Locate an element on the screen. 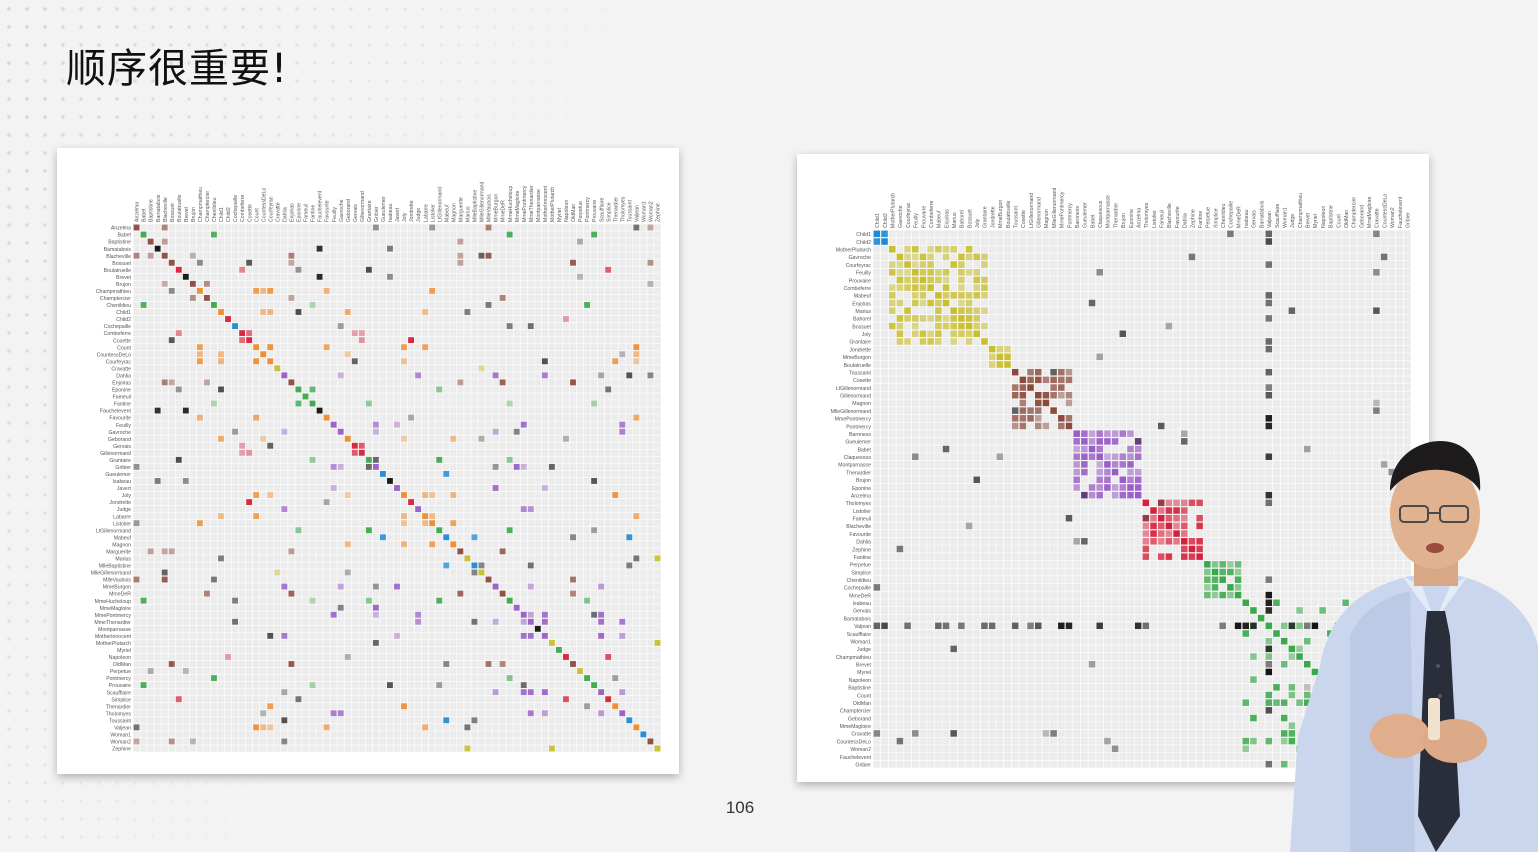 The width and height of the screenshot is (1538, 852). matrix-column-label: Woman2 is located at coordinates (652, 211).